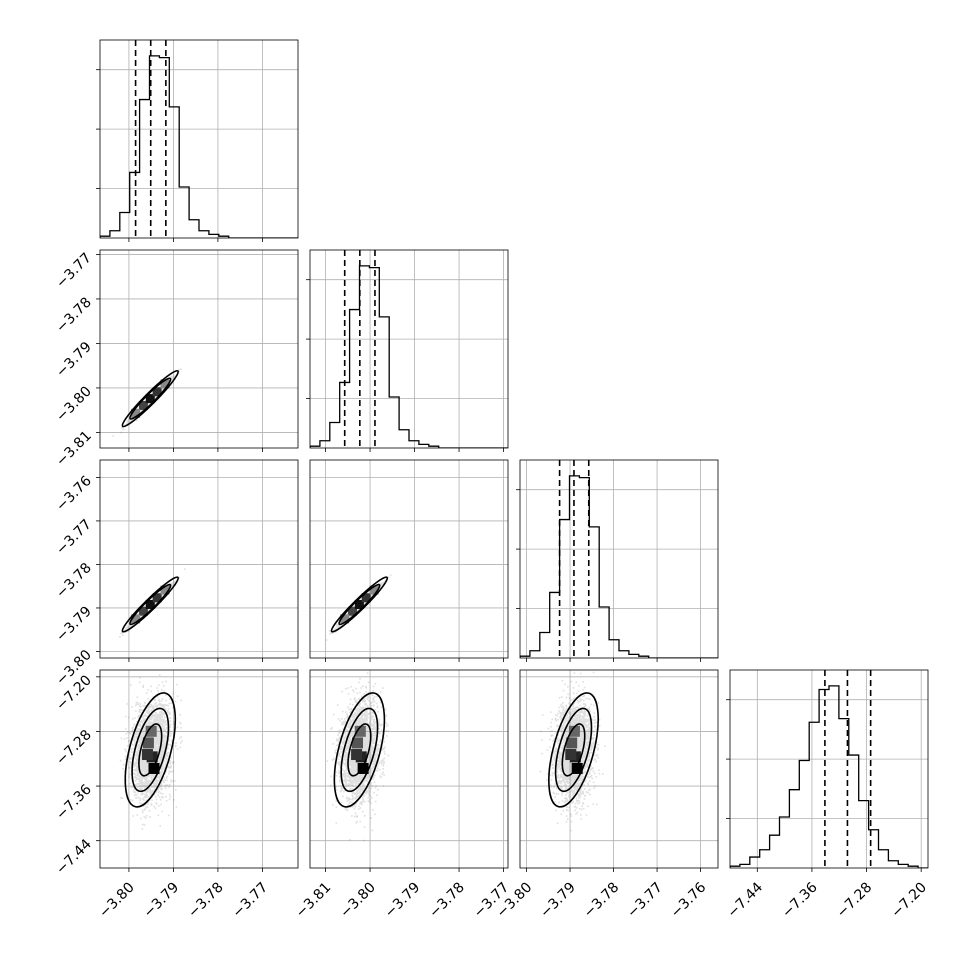 Image resolution: width=970 pixels, height=970 pixels. I want to click on scatter-panel-3-0: −7.44−7.36−7.28−7.20−3.80 −3.79 −3.78 −3.77, so click(176, 795).